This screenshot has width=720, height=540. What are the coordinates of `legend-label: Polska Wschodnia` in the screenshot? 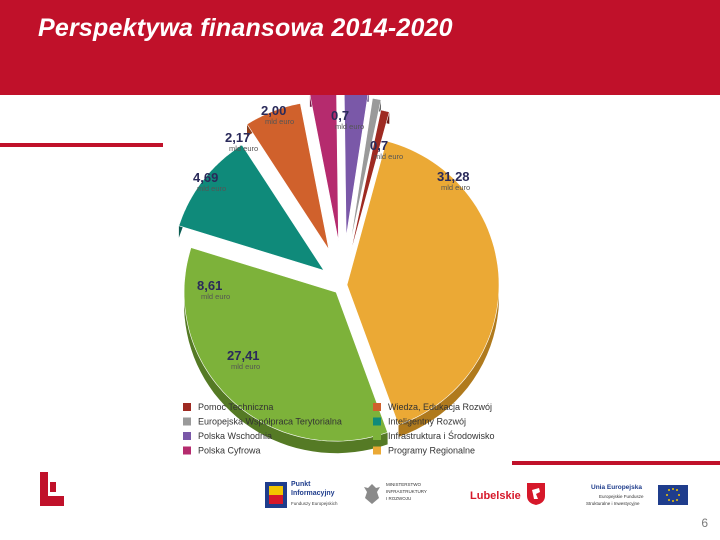 It's located at (235, 436).